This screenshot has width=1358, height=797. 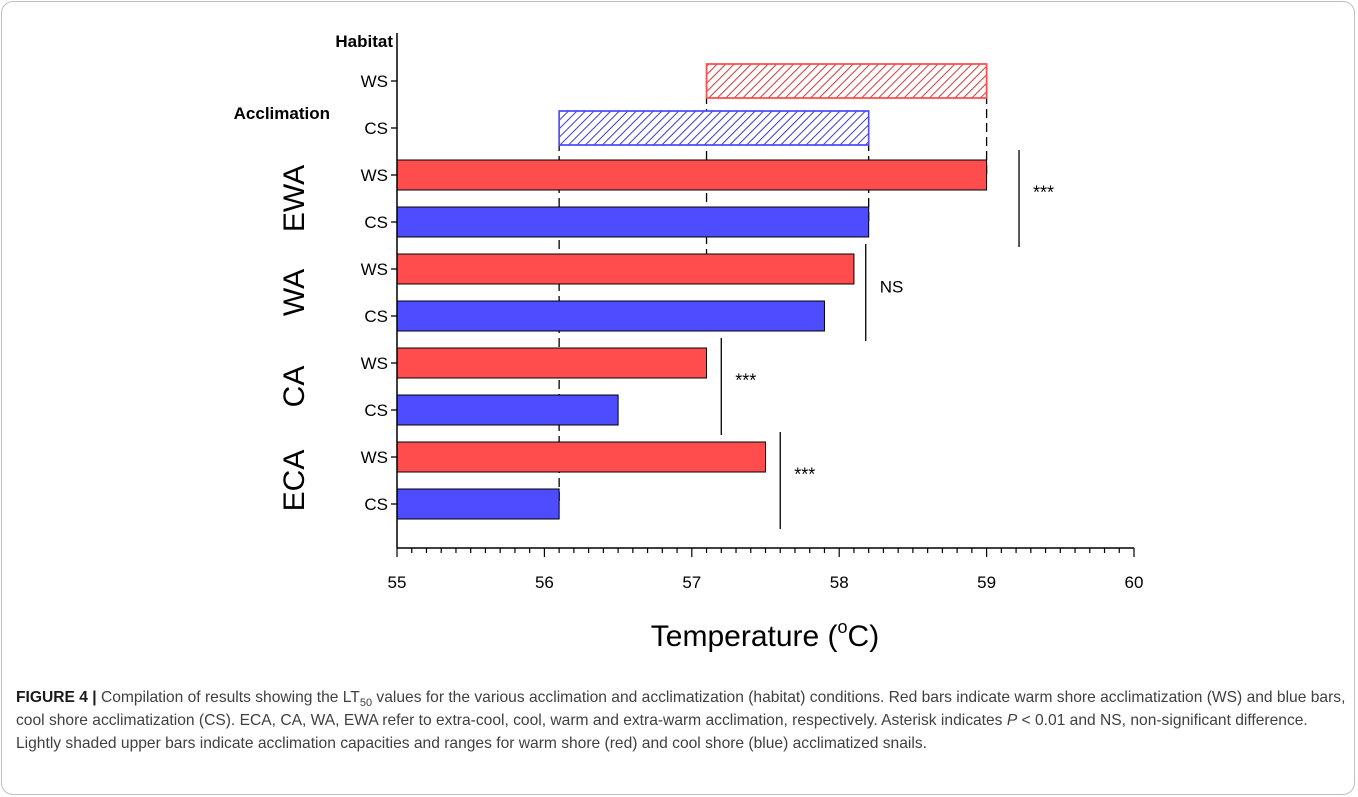 I want to click on group-label-ca: CA, so click(x=294, y=387).